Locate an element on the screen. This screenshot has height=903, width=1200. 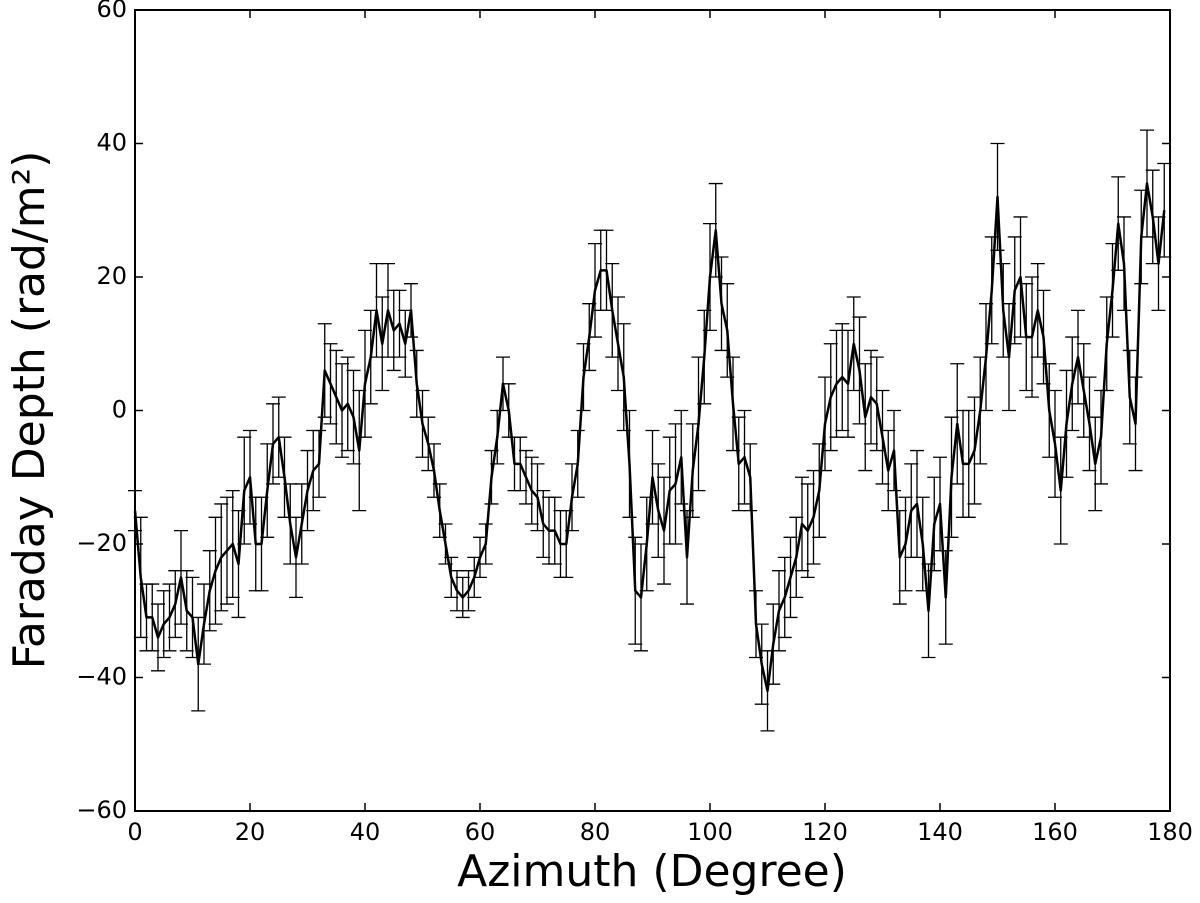
x-tick-label: 40 is located at coordinates (365, 832).